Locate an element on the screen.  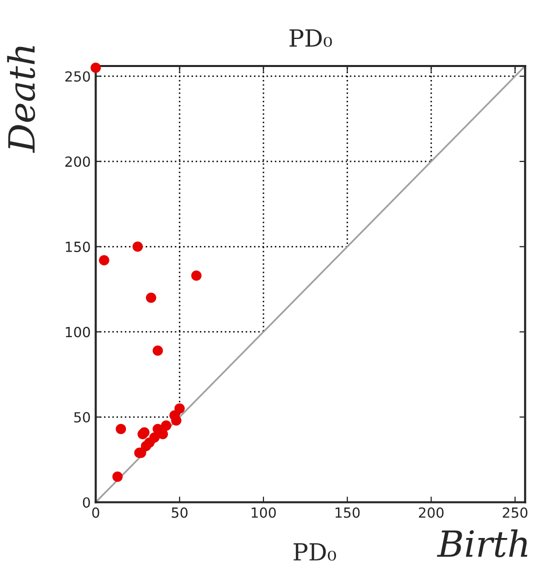
y-tick-label: 50 is located at coordinates (82, 417).